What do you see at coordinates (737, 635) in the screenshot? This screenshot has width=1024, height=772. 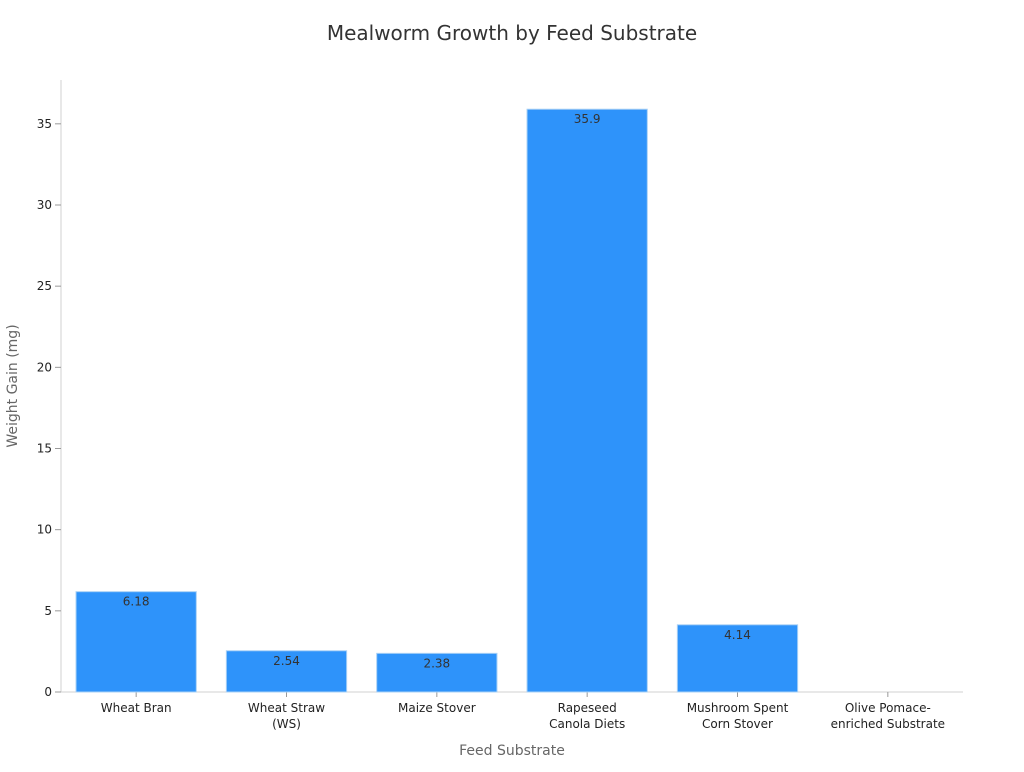 I see `data-label: 4.14` at bounding box center [737, 635].